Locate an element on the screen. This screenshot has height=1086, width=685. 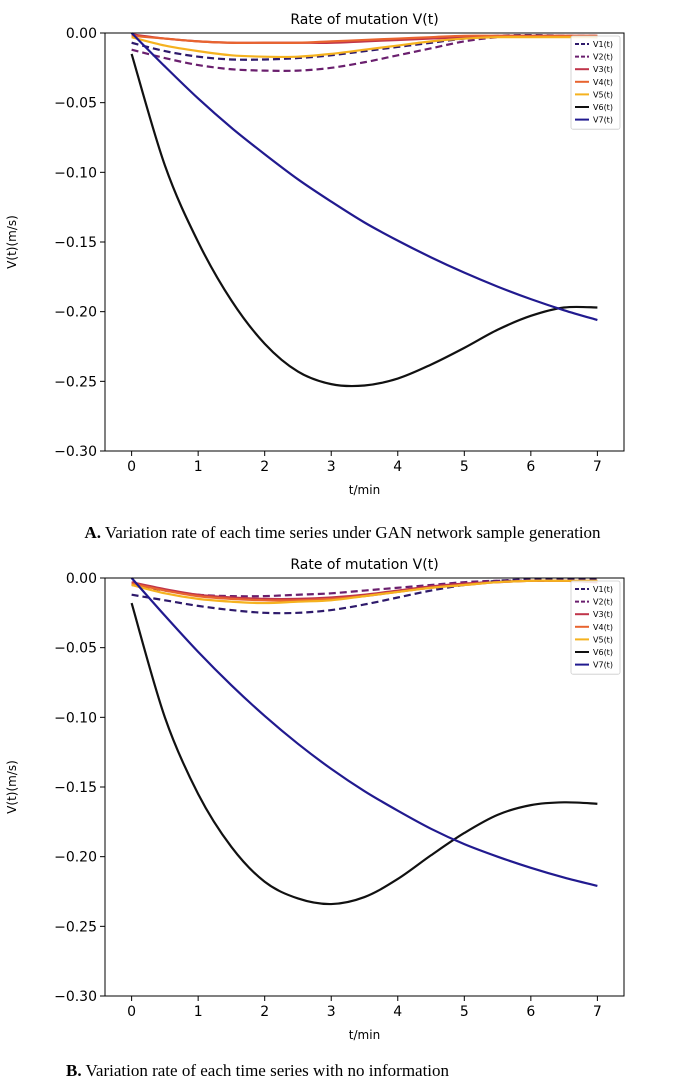
chart0-legend-label: V1(t) is located at coordinates (603, 44).